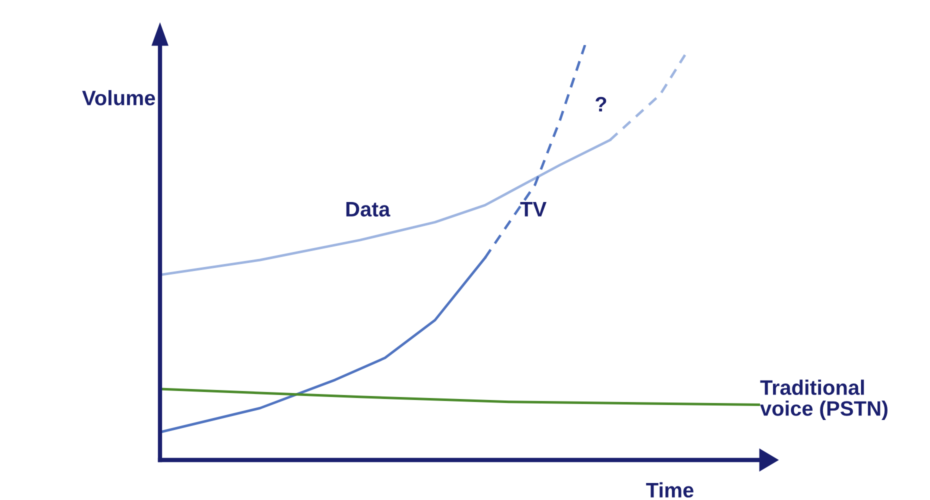  What do you see at coordinates (118, 98) in the screenshot?
I see `y-axis-title: Volume` at bounding box center [118, 98].